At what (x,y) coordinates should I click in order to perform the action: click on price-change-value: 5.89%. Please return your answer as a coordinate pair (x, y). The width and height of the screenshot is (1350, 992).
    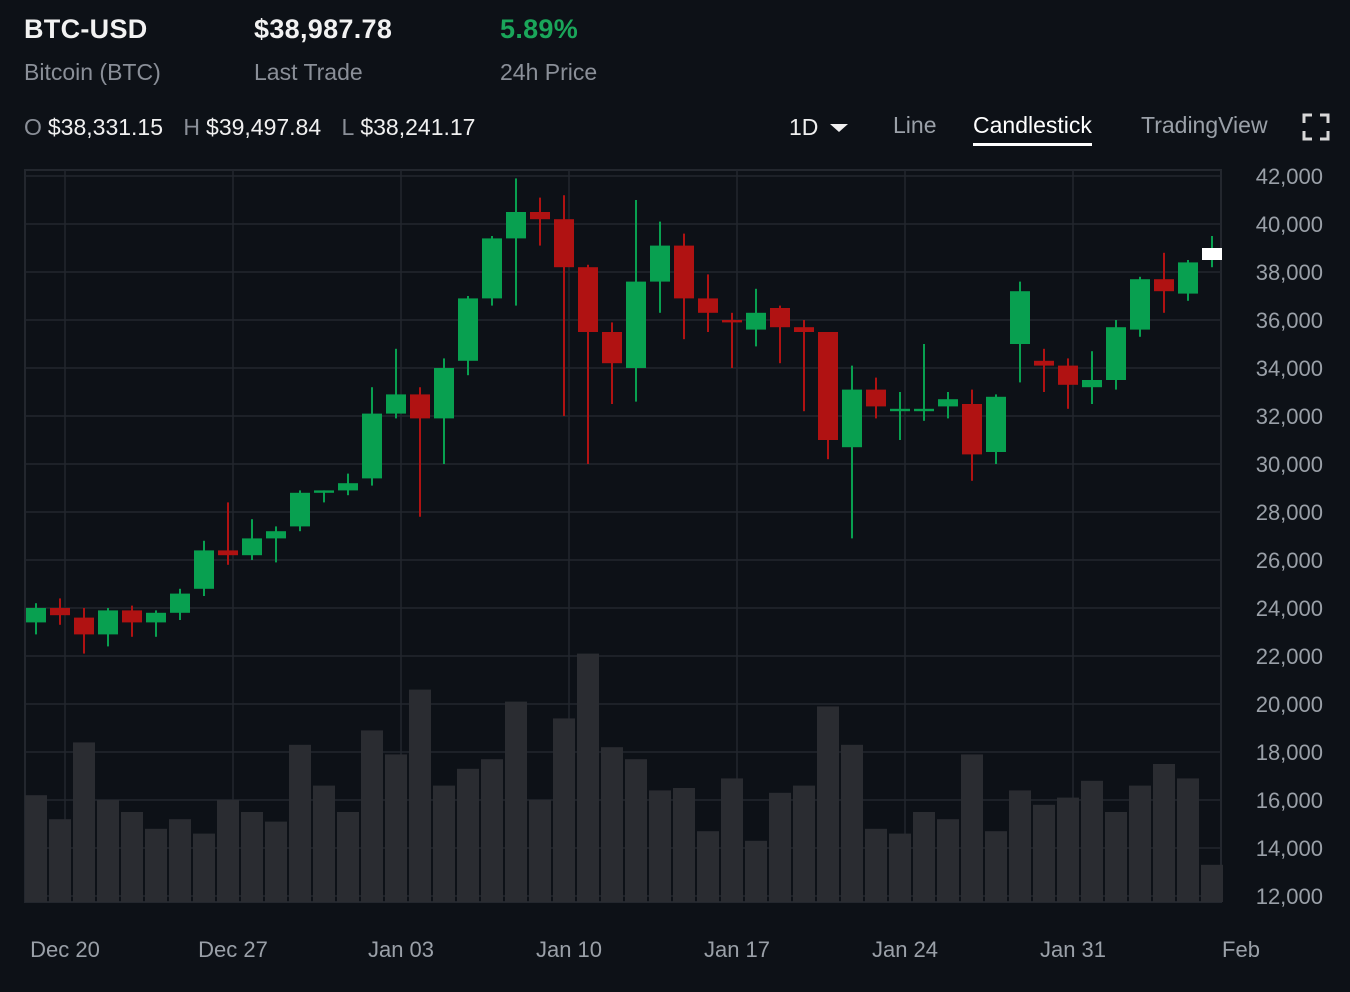
    Looking at the image, I should click on (539, 29).